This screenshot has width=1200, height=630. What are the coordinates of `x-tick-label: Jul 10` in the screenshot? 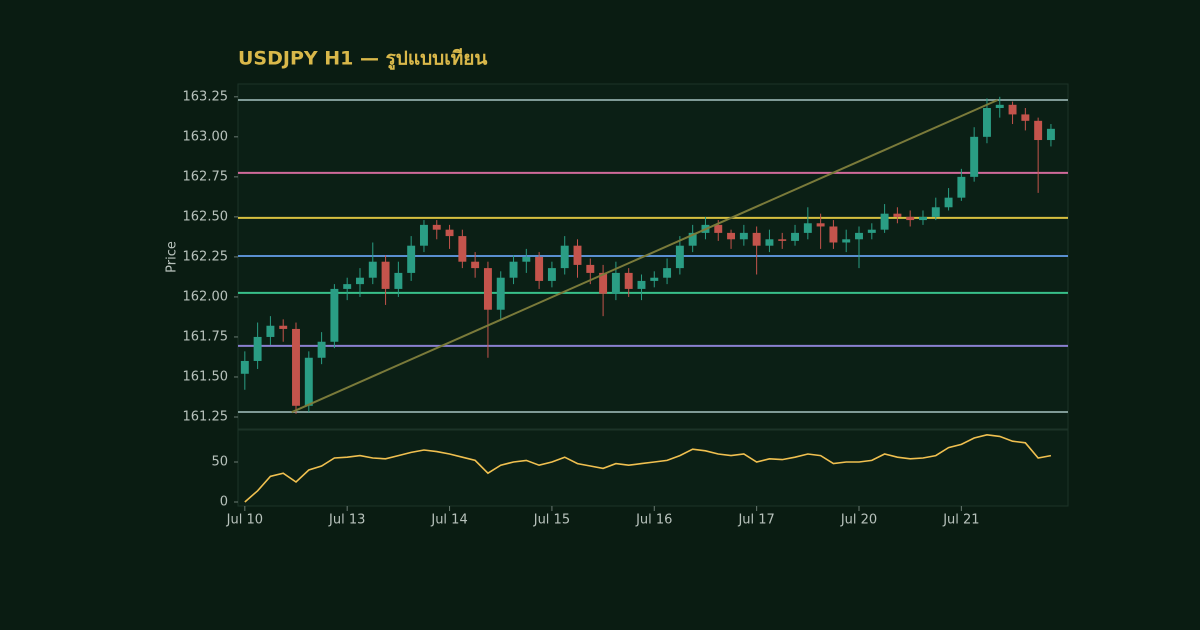 It's located at (244, 520).